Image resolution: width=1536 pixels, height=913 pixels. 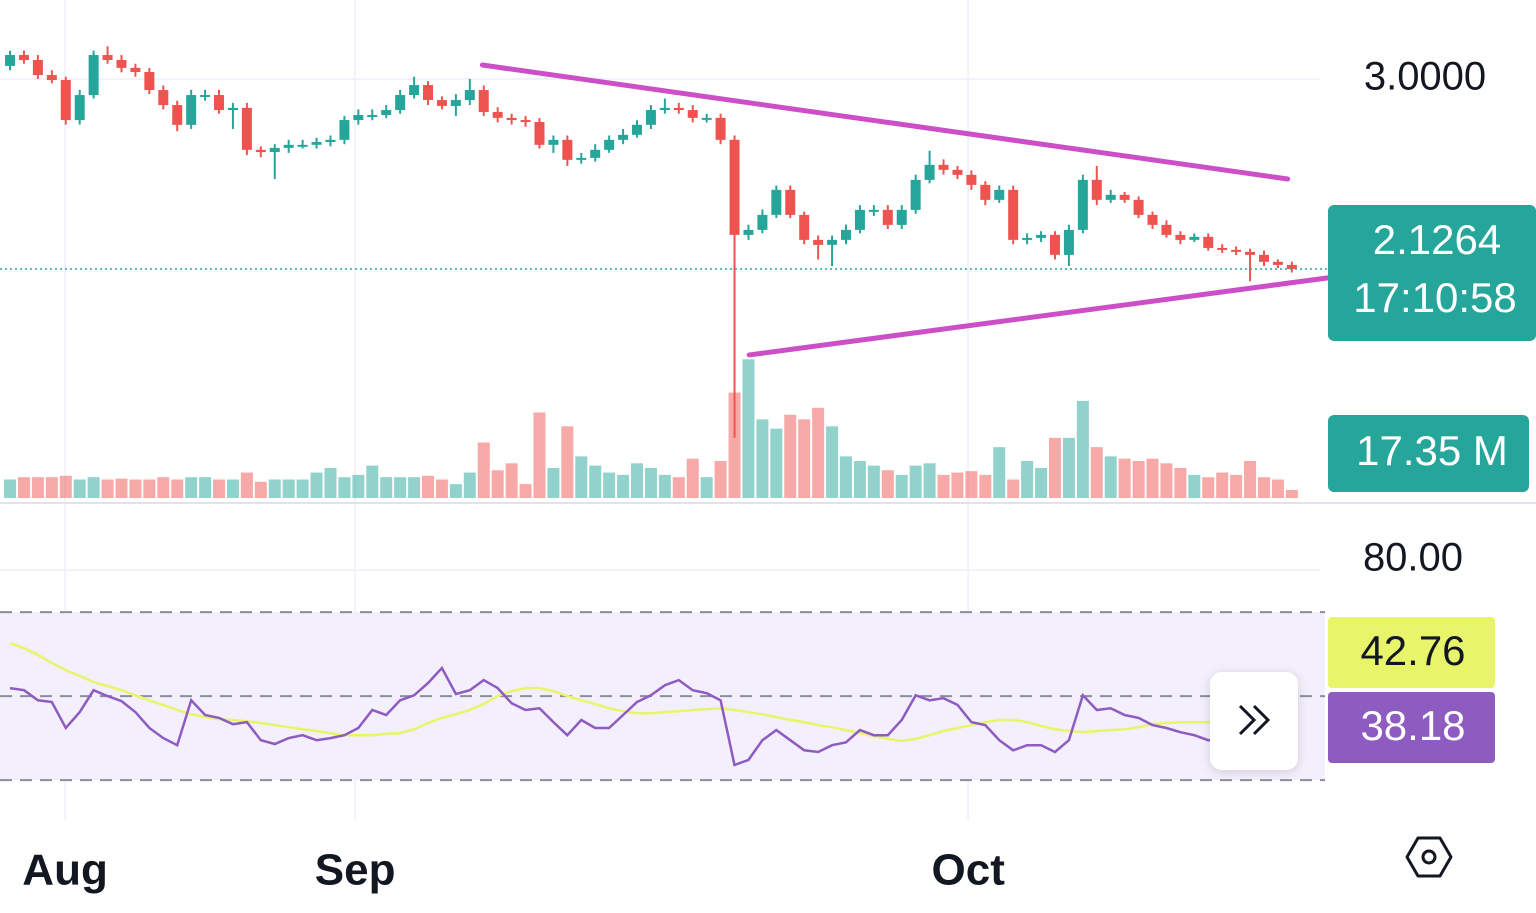 What do you see at coordinates (969, 870) in the screenshot?
I see `x-tick-label: Oct` at bounding box center [969, 870].